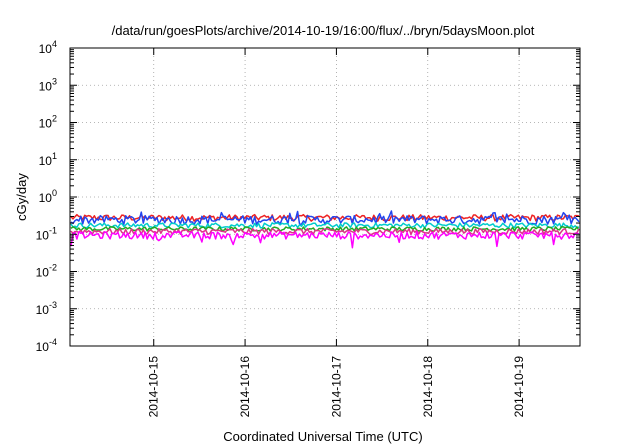 The image size is (640, 448). I want to click on y-tick-label: 10⁻², so click(46, 271).